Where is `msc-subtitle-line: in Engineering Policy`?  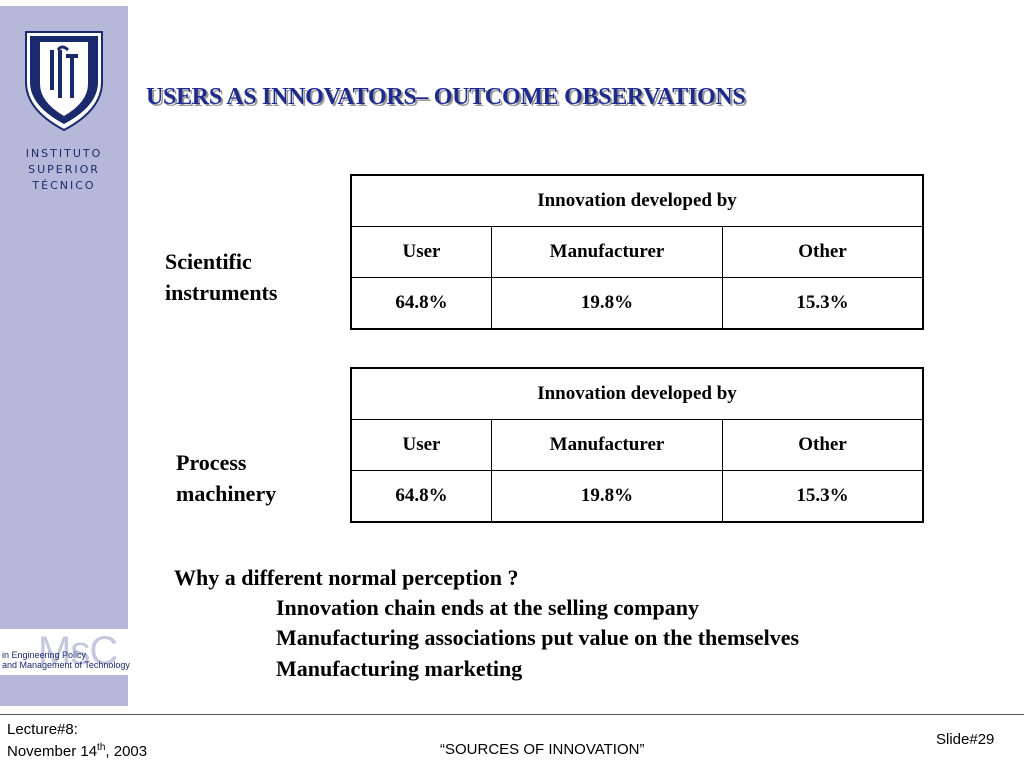
msc-subtitle-line: in Engineering Policy is located at coordinates (44, 655).